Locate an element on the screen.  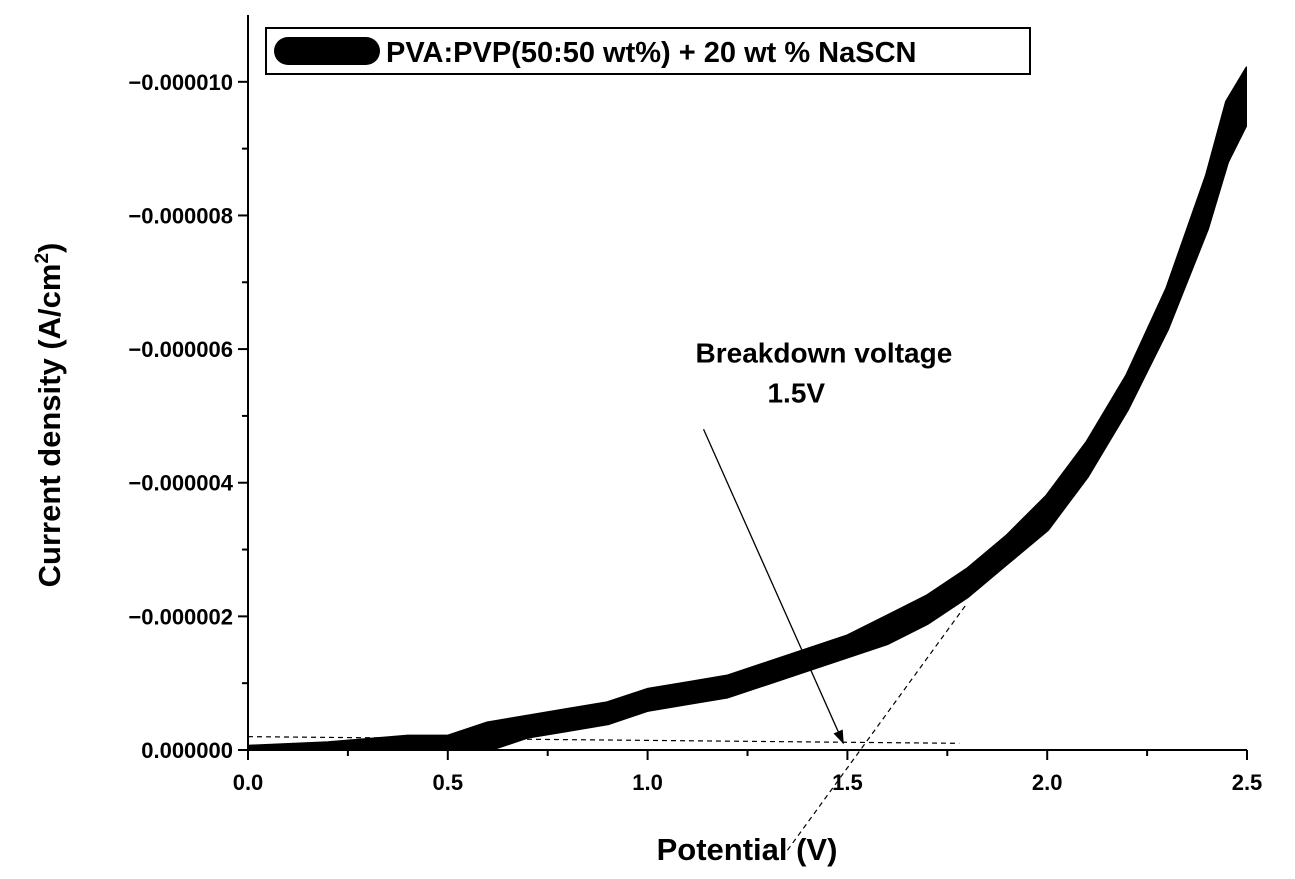
y-axis-title-superscript: 2 is located at coordinates (42, 258).